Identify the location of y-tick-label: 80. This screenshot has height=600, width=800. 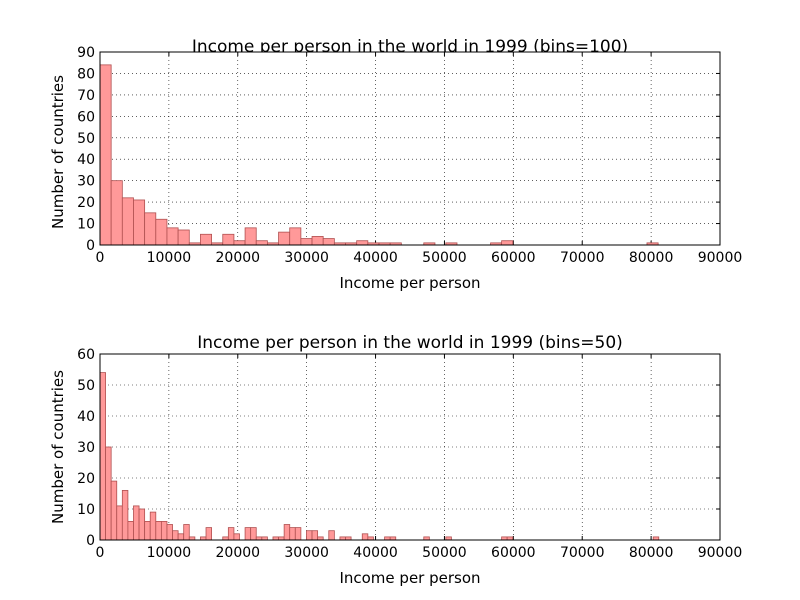
(86, 74).